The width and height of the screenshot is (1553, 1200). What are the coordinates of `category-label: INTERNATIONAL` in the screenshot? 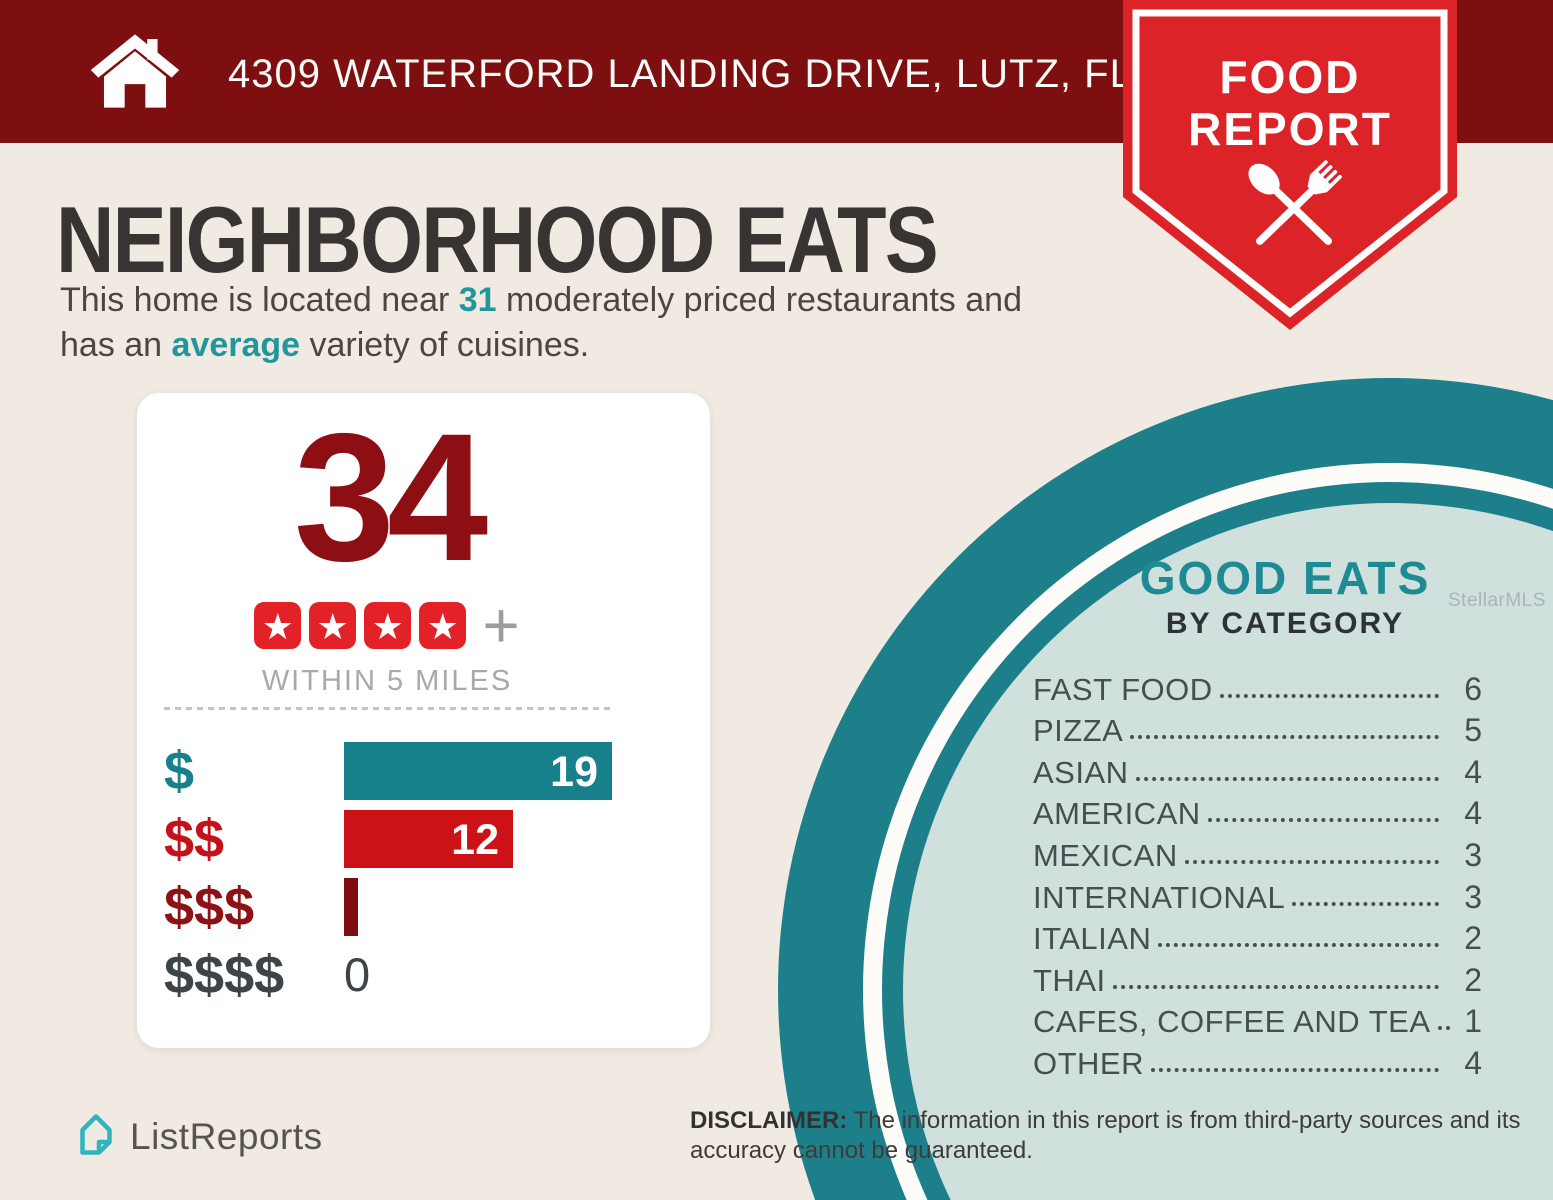 It's located at (1159, 897).